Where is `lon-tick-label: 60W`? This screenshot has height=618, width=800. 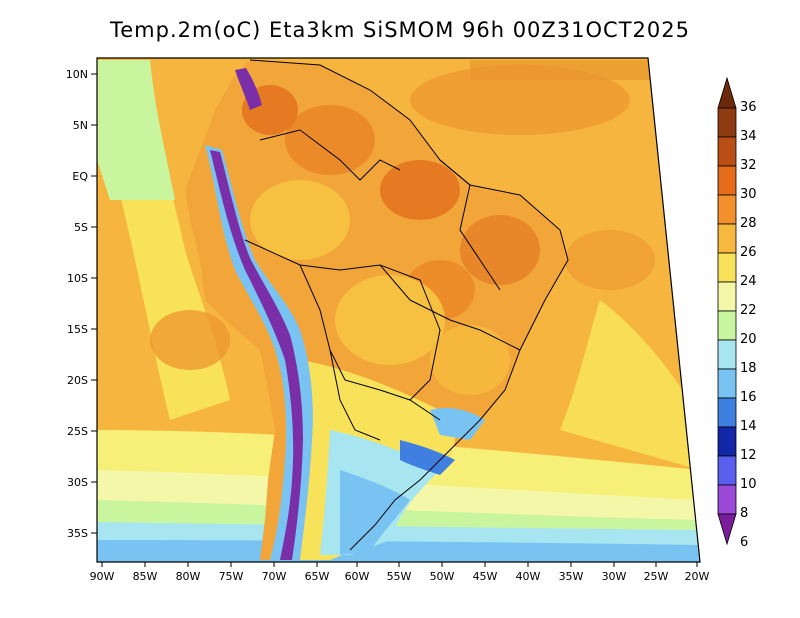
lon-tick-label: 60W is located at coordinates (357, 576).